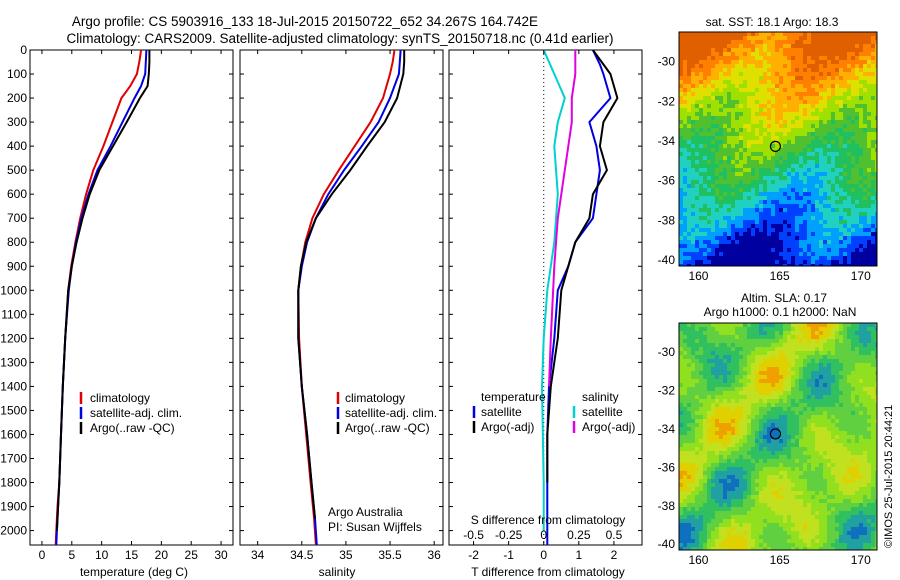 This screenshot has height=580, width=900. What do you see at coordinates (120, 398) in the screenshot?
I see `legend-label: climatology` at bounding box center [120, 398].